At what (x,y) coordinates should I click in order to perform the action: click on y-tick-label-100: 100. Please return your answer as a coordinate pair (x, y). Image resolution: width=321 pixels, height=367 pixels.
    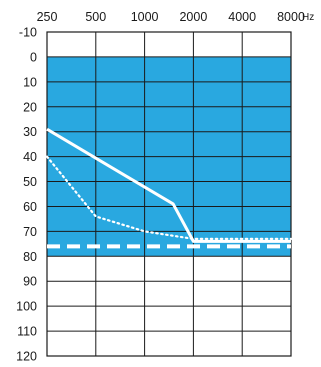
    Looking at the image, I should click on (26, 307).